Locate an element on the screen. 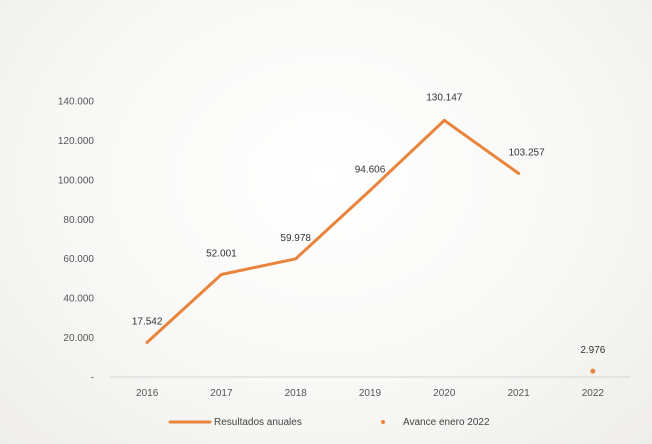  y-tick-label: 120.000 is located at coordinates (76, 141).